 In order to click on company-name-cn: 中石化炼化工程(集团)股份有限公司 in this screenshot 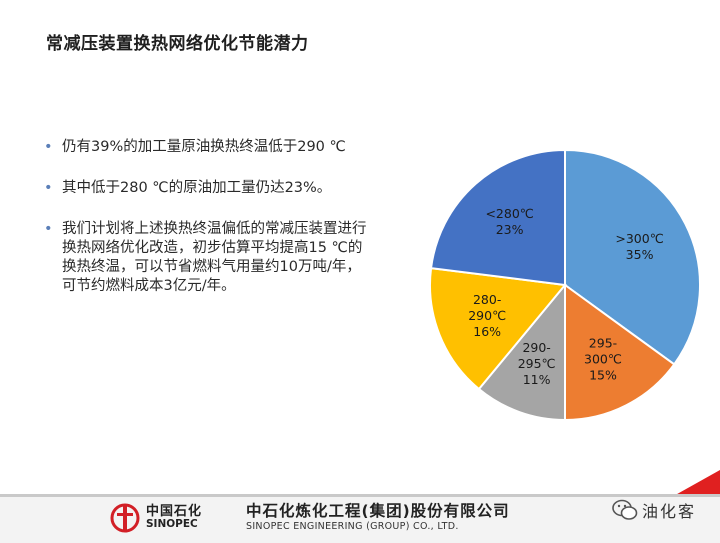, I will do `click(378, 511)`.